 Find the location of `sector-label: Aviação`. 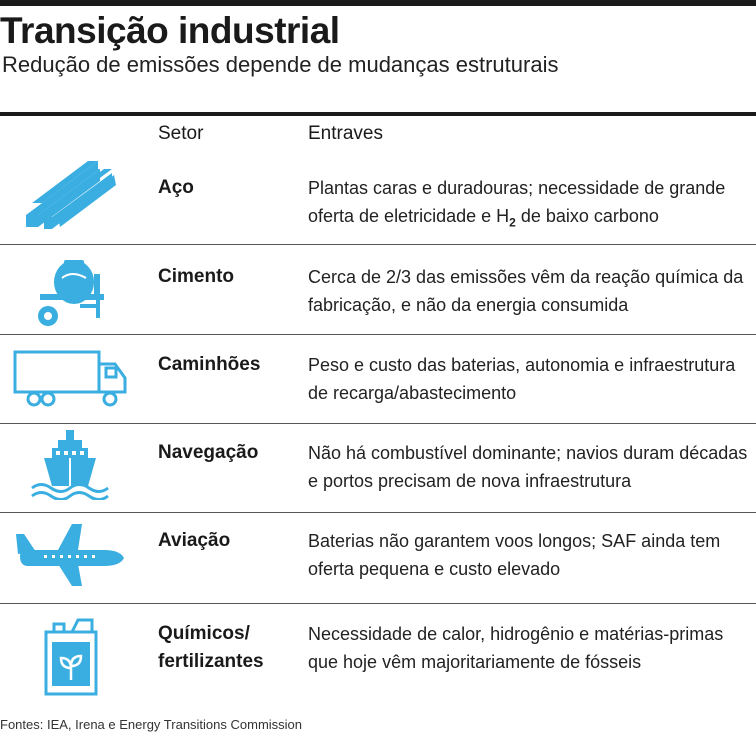

sector-label: Aviação is located at coordinates (194, 540).